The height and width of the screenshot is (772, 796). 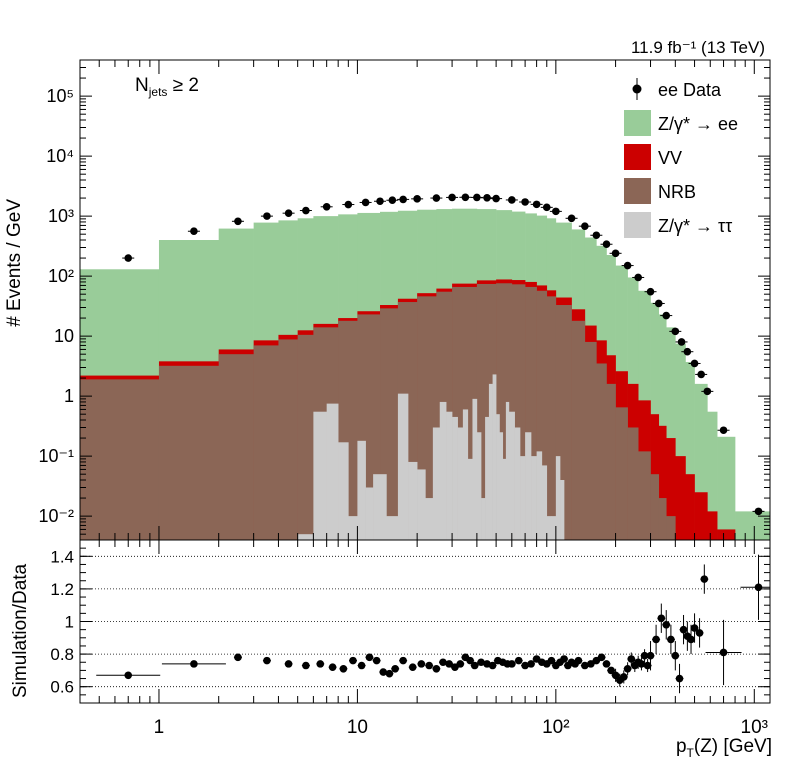 I want to click on ratio-y-tick-label: 0.6, so click(x=62, y=687).